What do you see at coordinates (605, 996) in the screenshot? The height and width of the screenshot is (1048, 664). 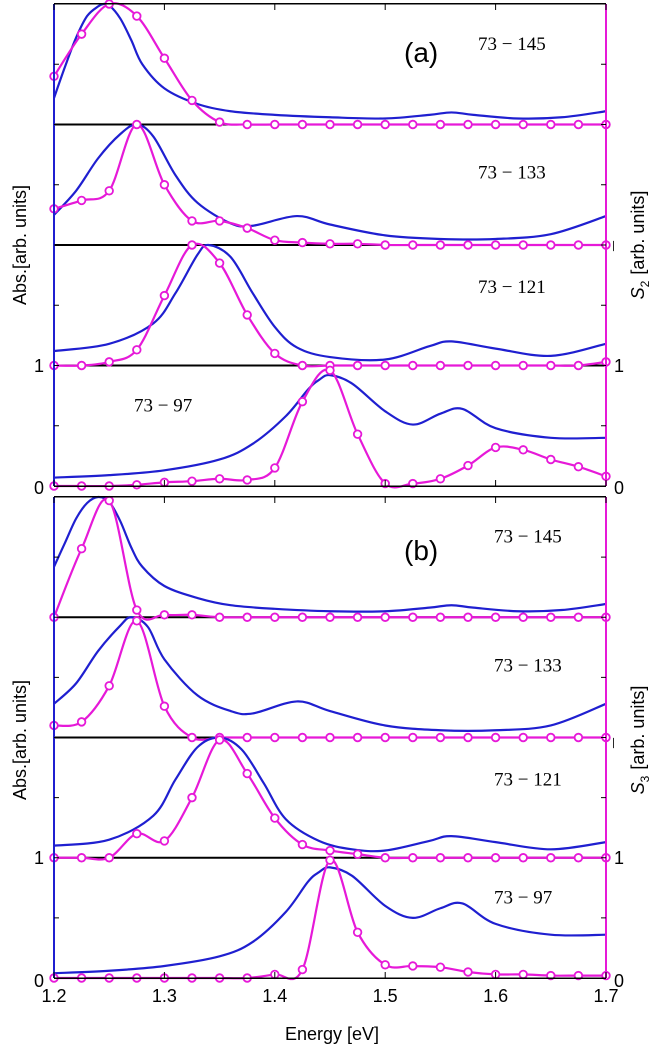 I see `x-tick-label: 1.7` at bounding box center [605, 996].